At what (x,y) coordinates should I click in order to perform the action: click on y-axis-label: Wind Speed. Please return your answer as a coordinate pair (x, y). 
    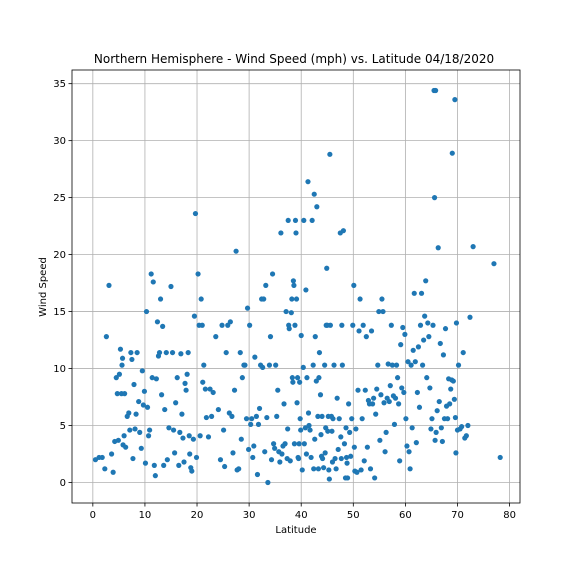
    Looking at the image, I should click on (43, 287).